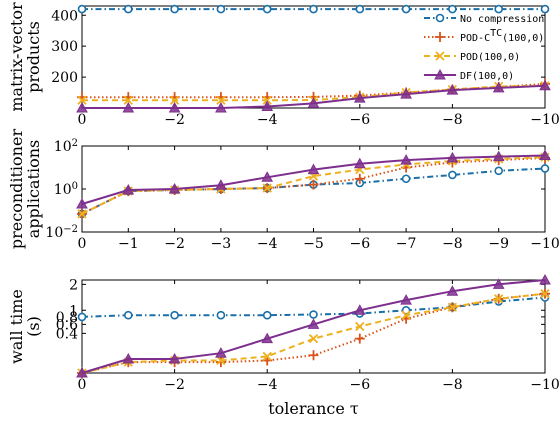  What do you see at coordinates (221, 244) in the screenshot?
I see `x-tick-label: −3` at bounding box center [221, 244].